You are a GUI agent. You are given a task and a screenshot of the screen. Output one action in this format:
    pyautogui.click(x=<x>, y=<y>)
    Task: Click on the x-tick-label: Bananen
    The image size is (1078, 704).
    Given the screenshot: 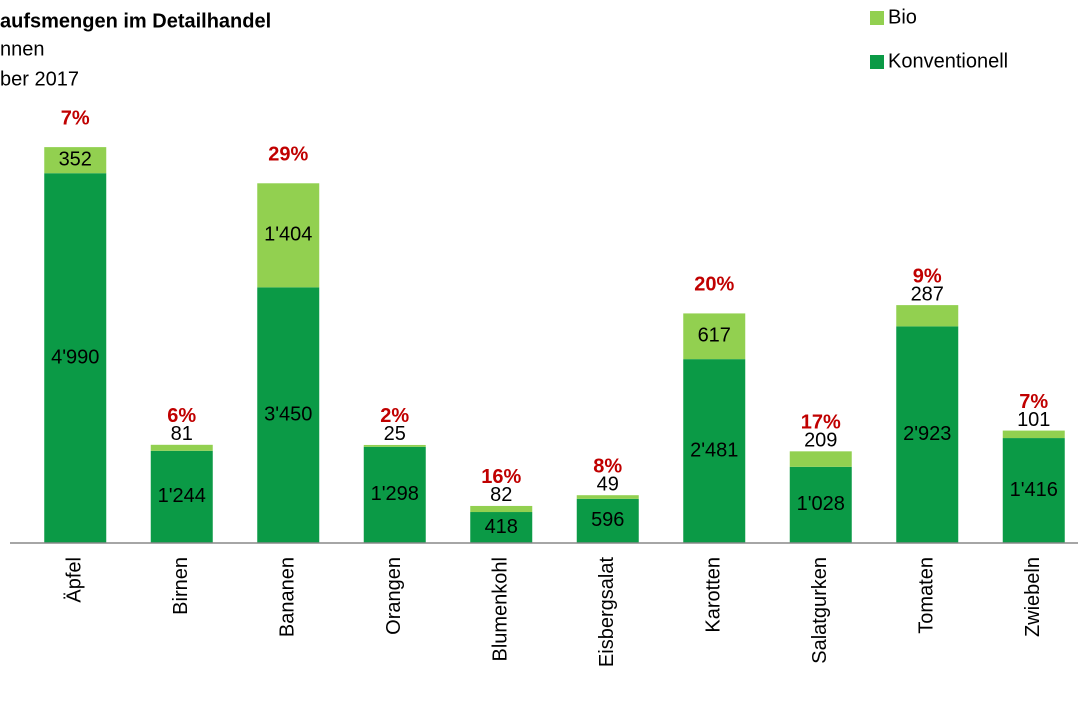 What is the action you would take?
    pyautogui.click(x=288, y=597)
    